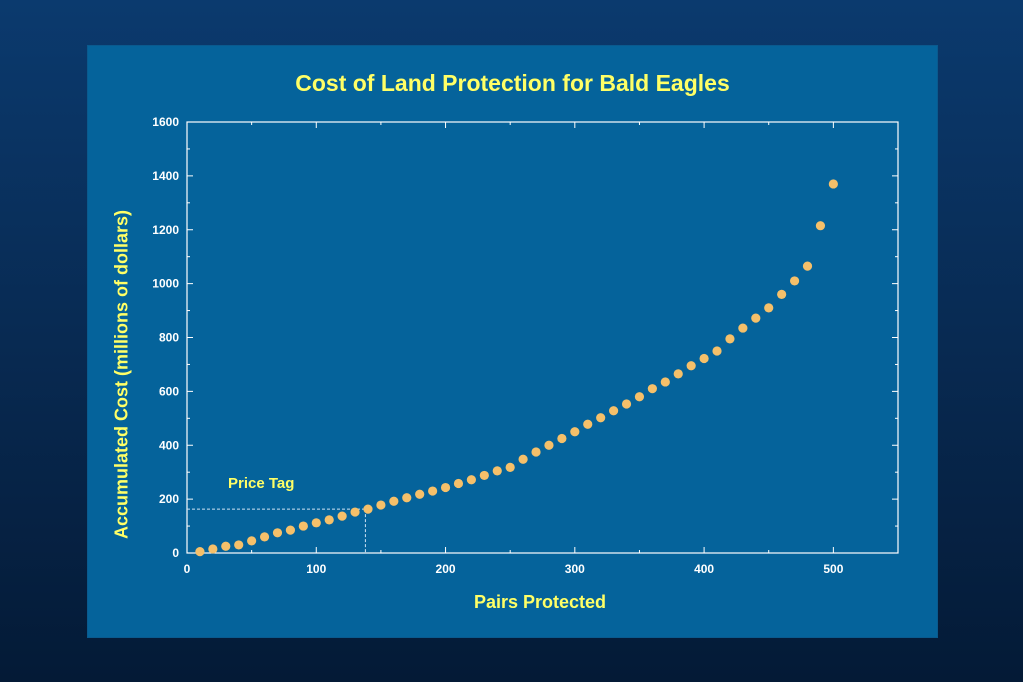  What do you see at coordinates (704, 569) in the screenshot?
I see `x-tick-label: 400` at bounding box center [704, 569].